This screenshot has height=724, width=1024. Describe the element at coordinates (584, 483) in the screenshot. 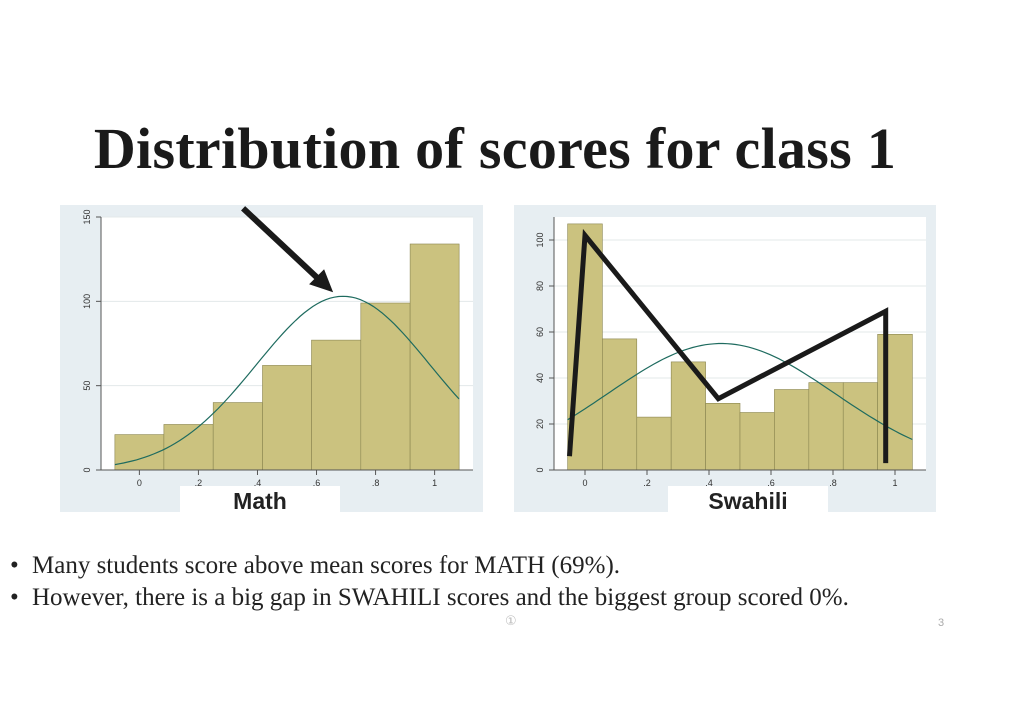

I see `swahili-x-tick-label: 0` at that location.